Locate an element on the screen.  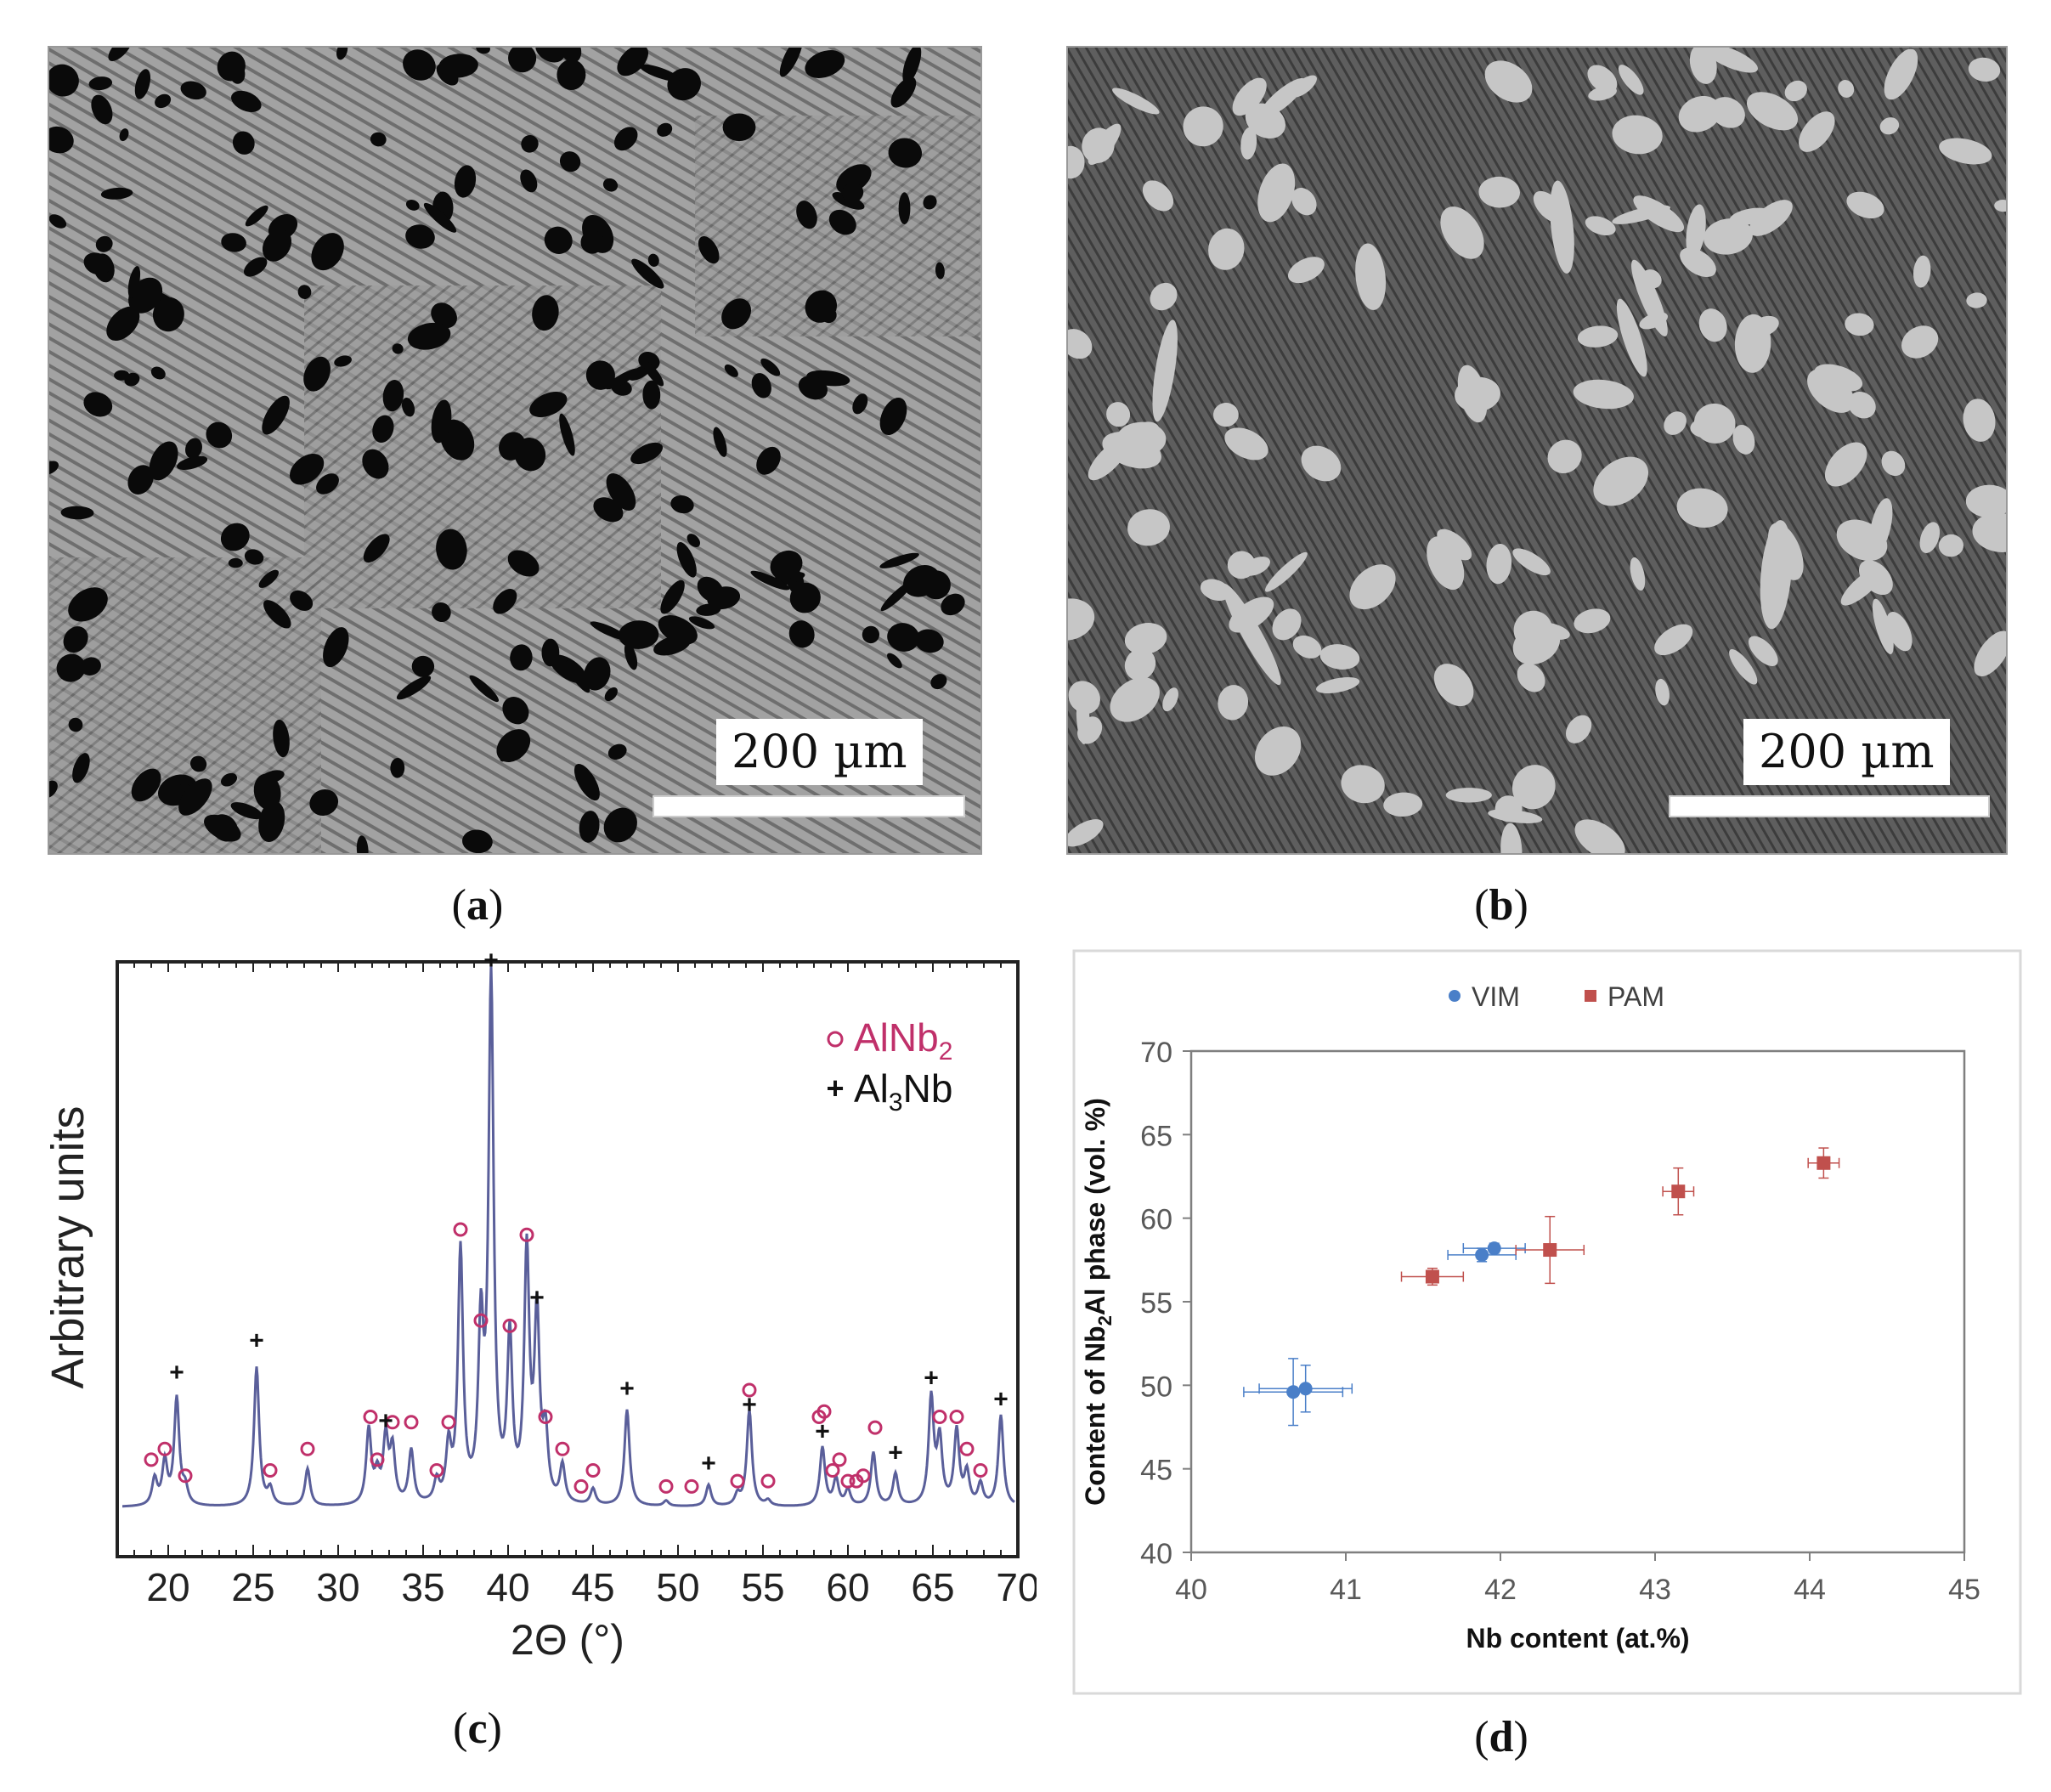
xrd-x-tick-label: 45 is located at coordinates (592, 1587).